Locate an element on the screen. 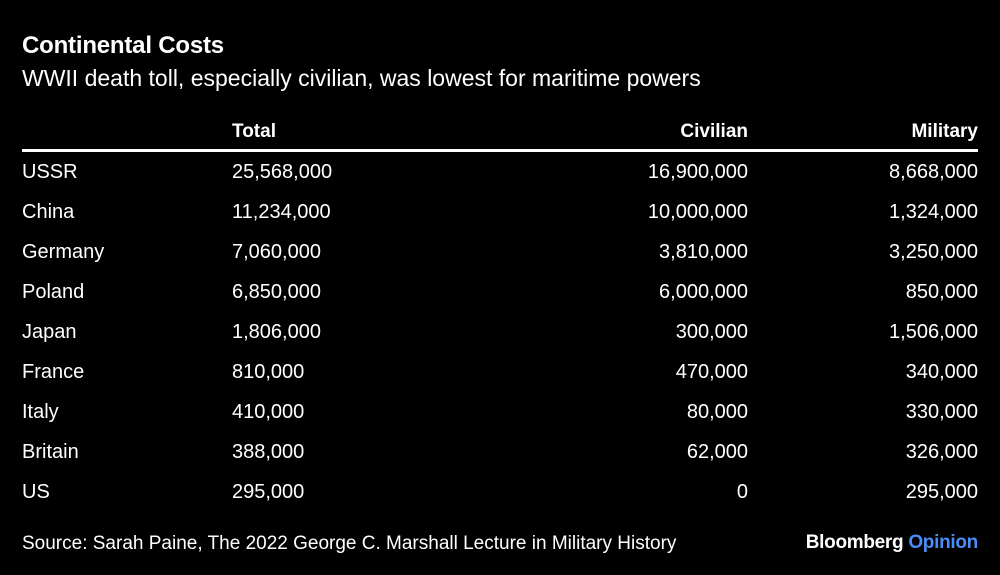  table-row: Germany 7,060,000 3,810,000 3,250,000 is located at coordinates (500, 252).